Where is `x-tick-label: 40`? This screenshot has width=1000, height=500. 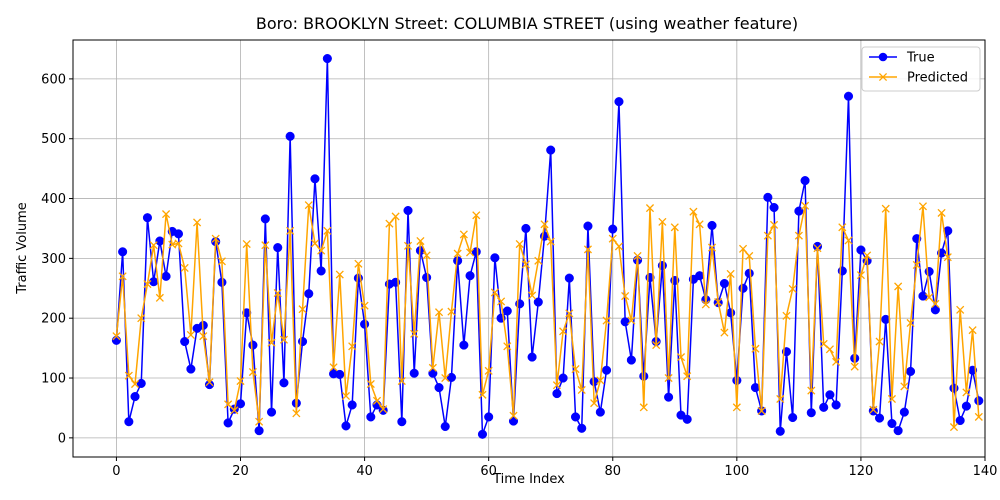
x-tick-label: 40 is located at coordinates (364, 471).